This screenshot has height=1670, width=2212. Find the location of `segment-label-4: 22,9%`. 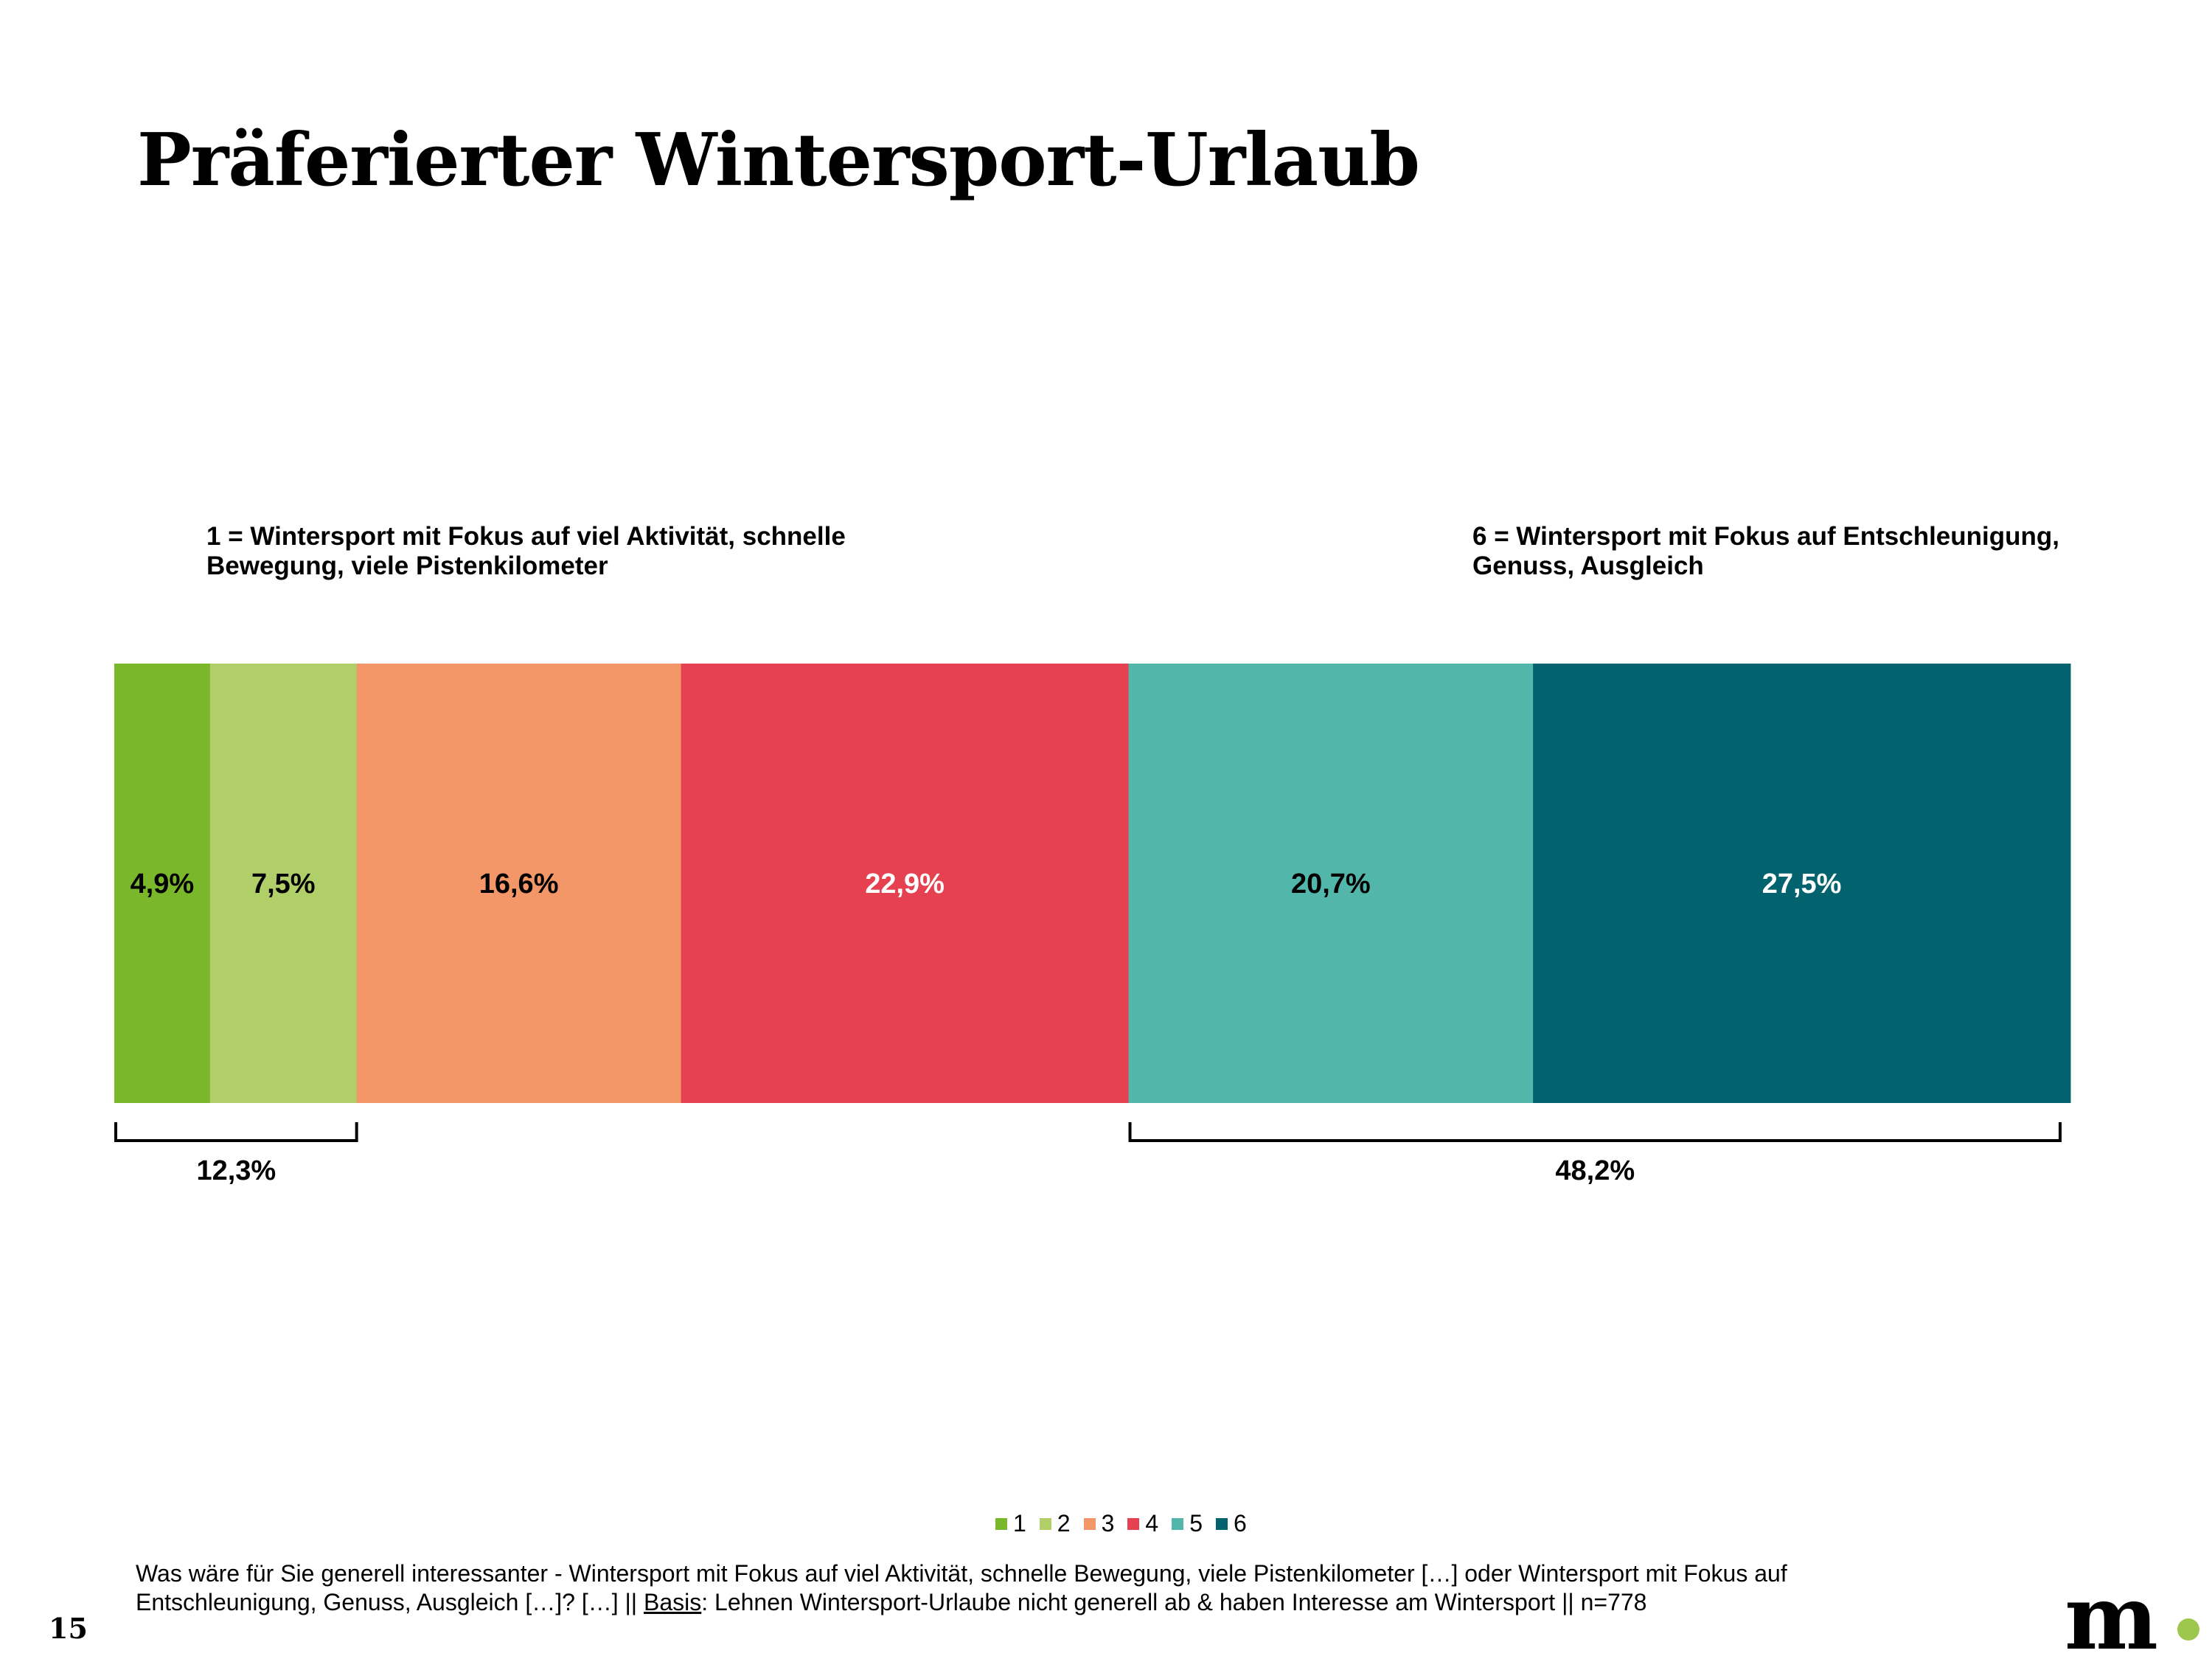

segment-label-4: 22,9% is located at coordinates (905, 884).